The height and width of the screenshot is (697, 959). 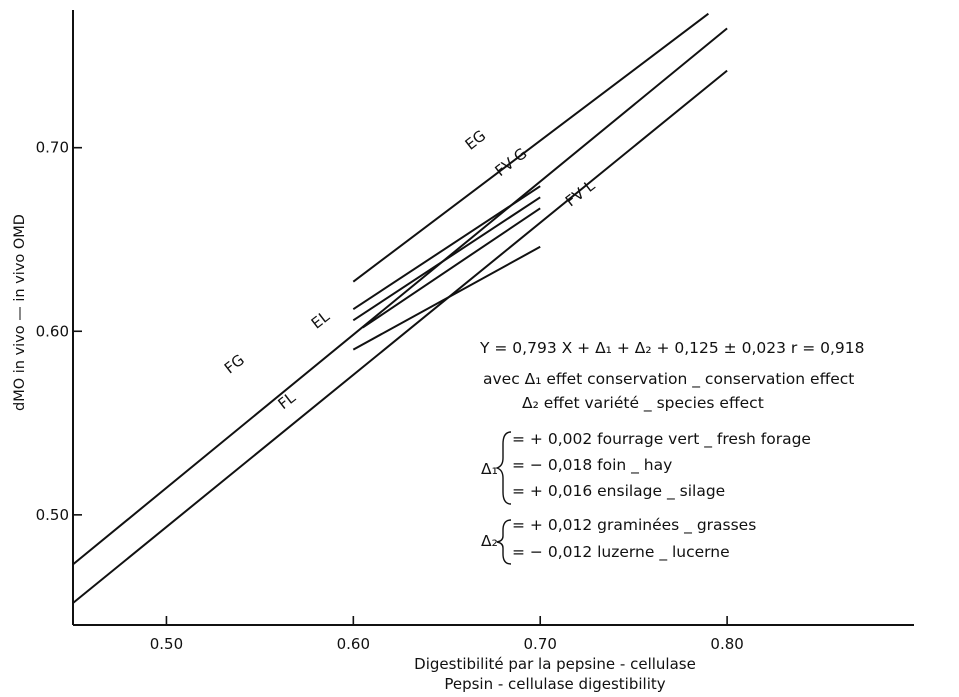 I want to click on delta2-item-1: = + 0,012 graminées _ grasses, so click(x=634, y=525).